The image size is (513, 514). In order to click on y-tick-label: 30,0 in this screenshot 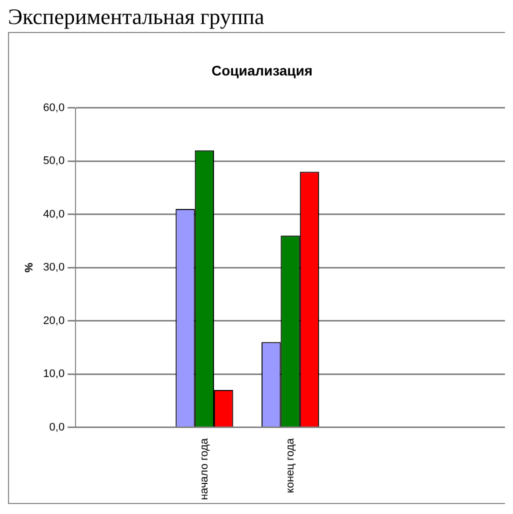, I will do `click(54, 268)`.